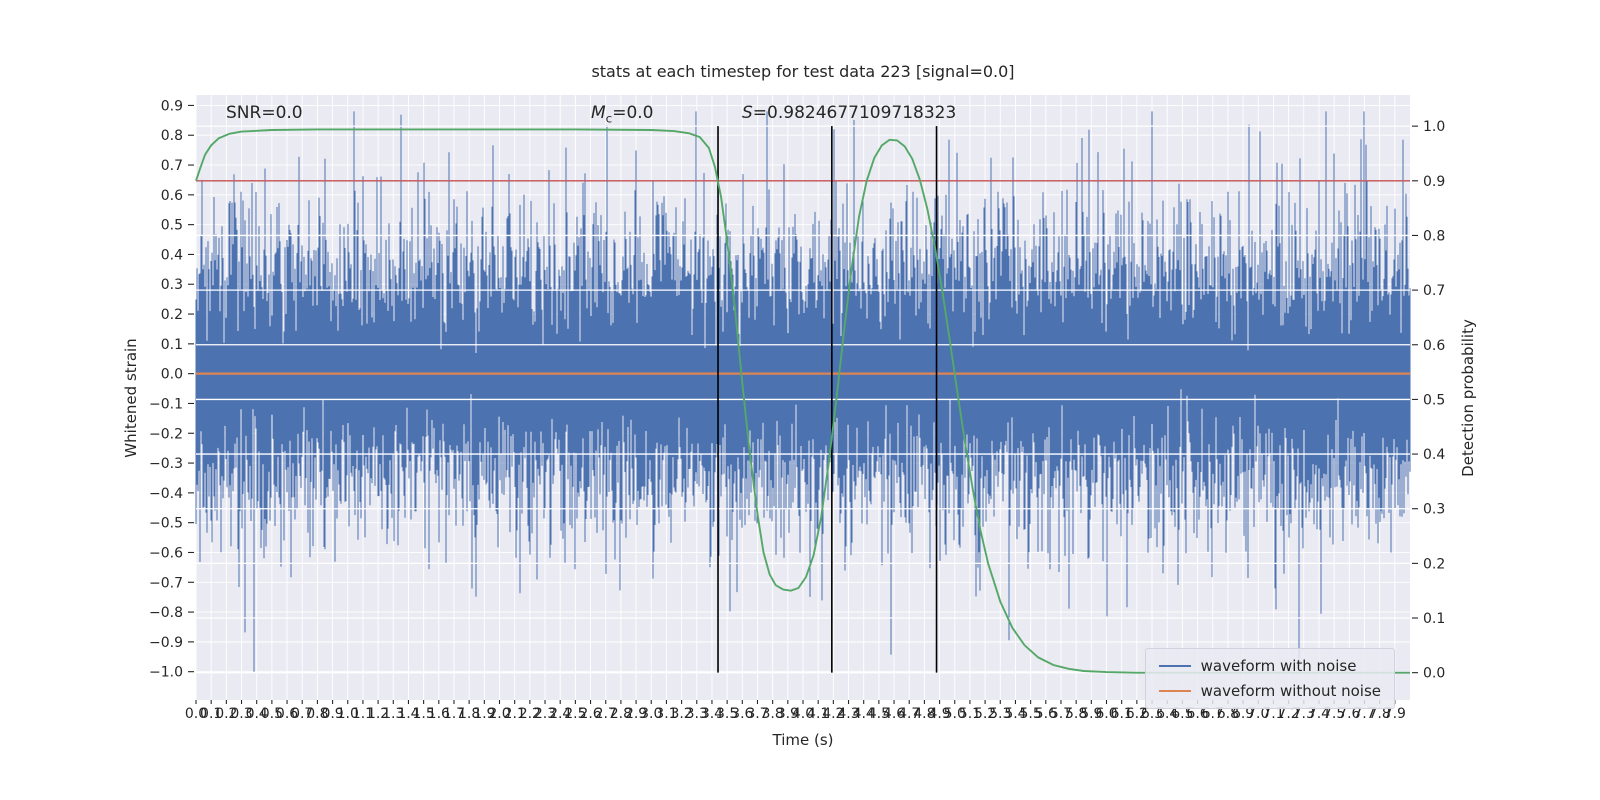 Image resolution: width=1600 pixels, height=800 pixels. I want to click on x-tick-label: 2.2, so click(530, 714).